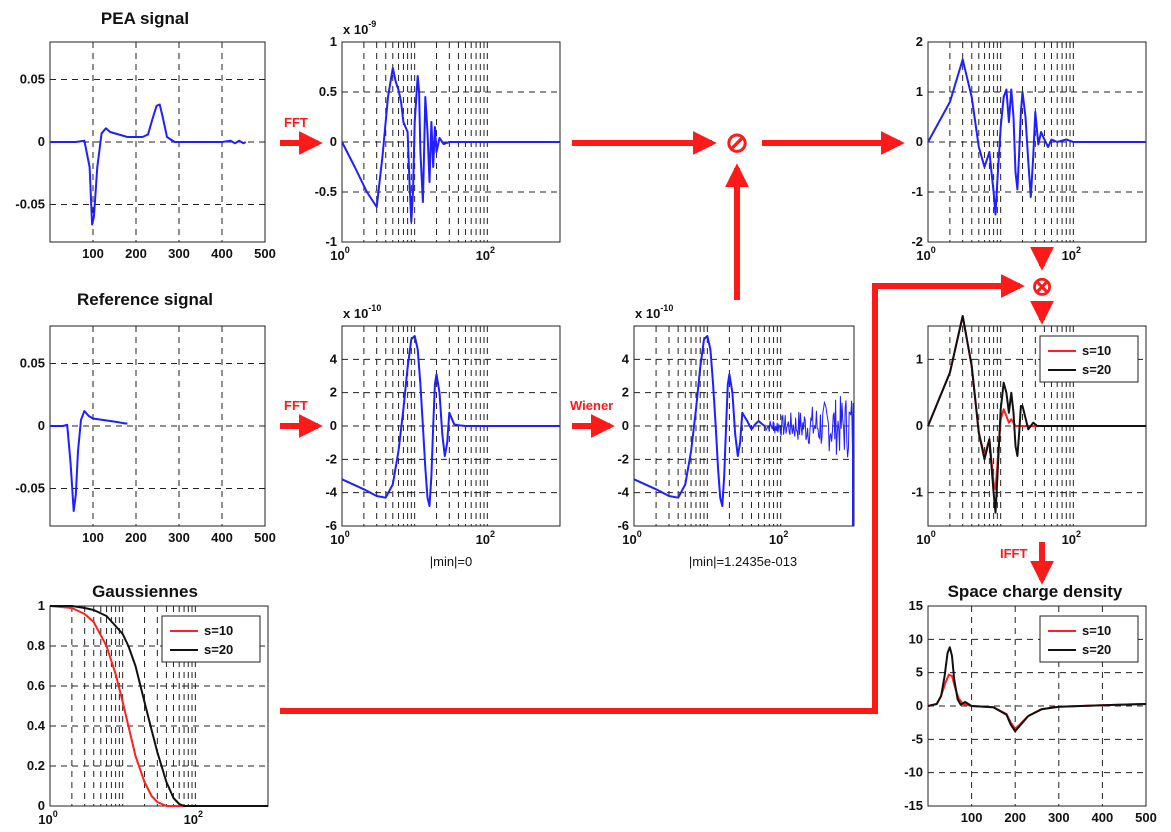 The image size is (1171, 832). I want to click on ref-fft-multiplier: x 10-10, so click(362, 312).